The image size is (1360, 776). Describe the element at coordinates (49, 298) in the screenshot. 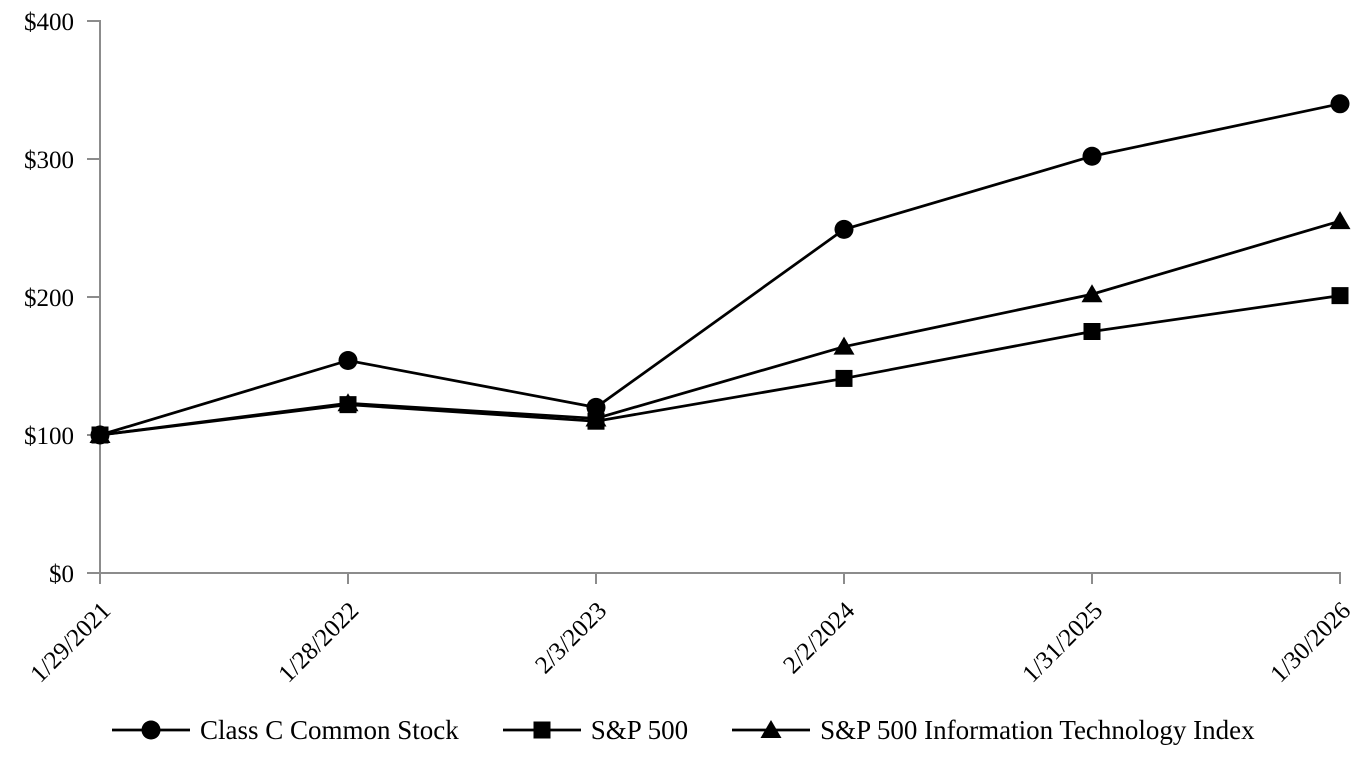

I see `y-axis-tick-label: $200` at that location.